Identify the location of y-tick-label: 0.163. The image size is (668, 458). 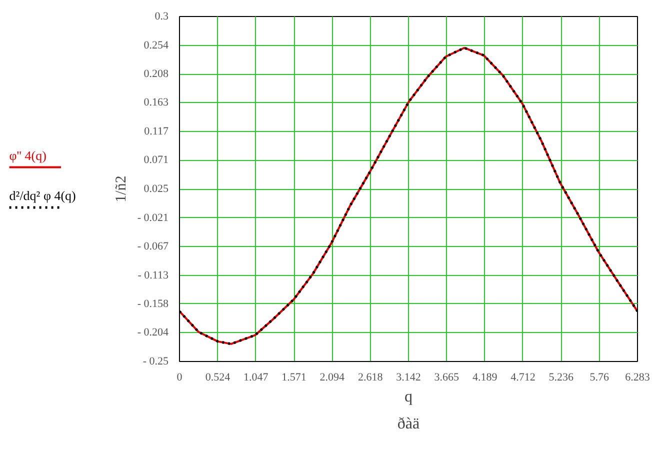
(156, 102).